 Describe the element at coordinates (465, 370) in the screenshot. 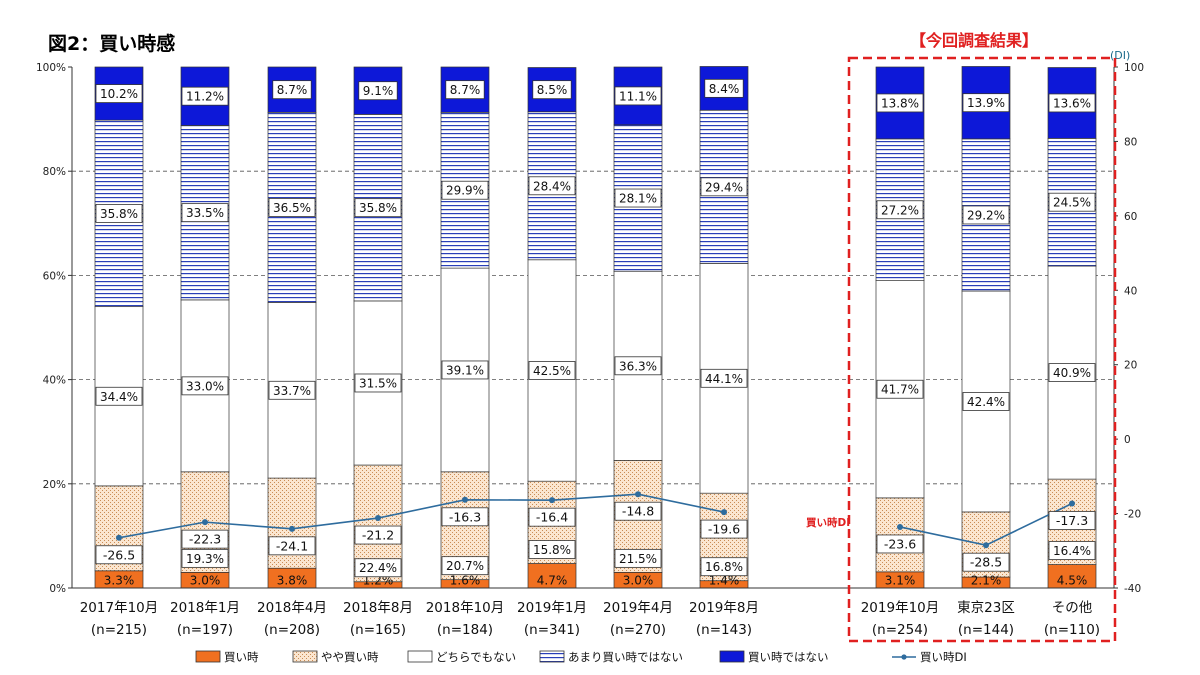

I see `segment-label: 39.1%` at that location.